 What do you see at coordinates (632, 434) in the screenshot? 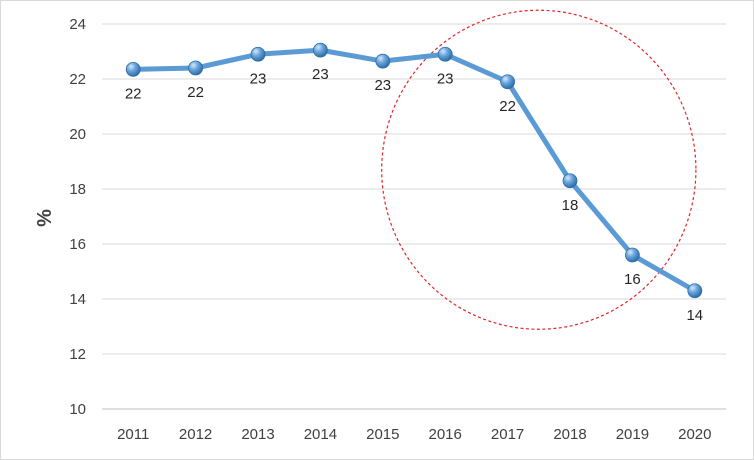
I see `x-tick-label: 2019` at bounding box center [632, 434].